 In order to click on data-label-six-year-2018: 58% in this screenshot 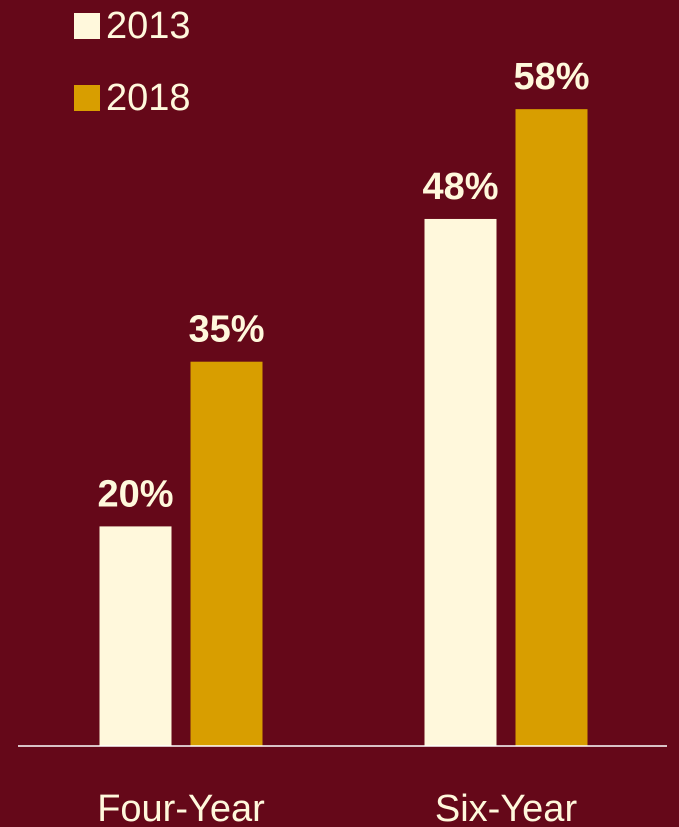, I will do `click(551, 77)`.